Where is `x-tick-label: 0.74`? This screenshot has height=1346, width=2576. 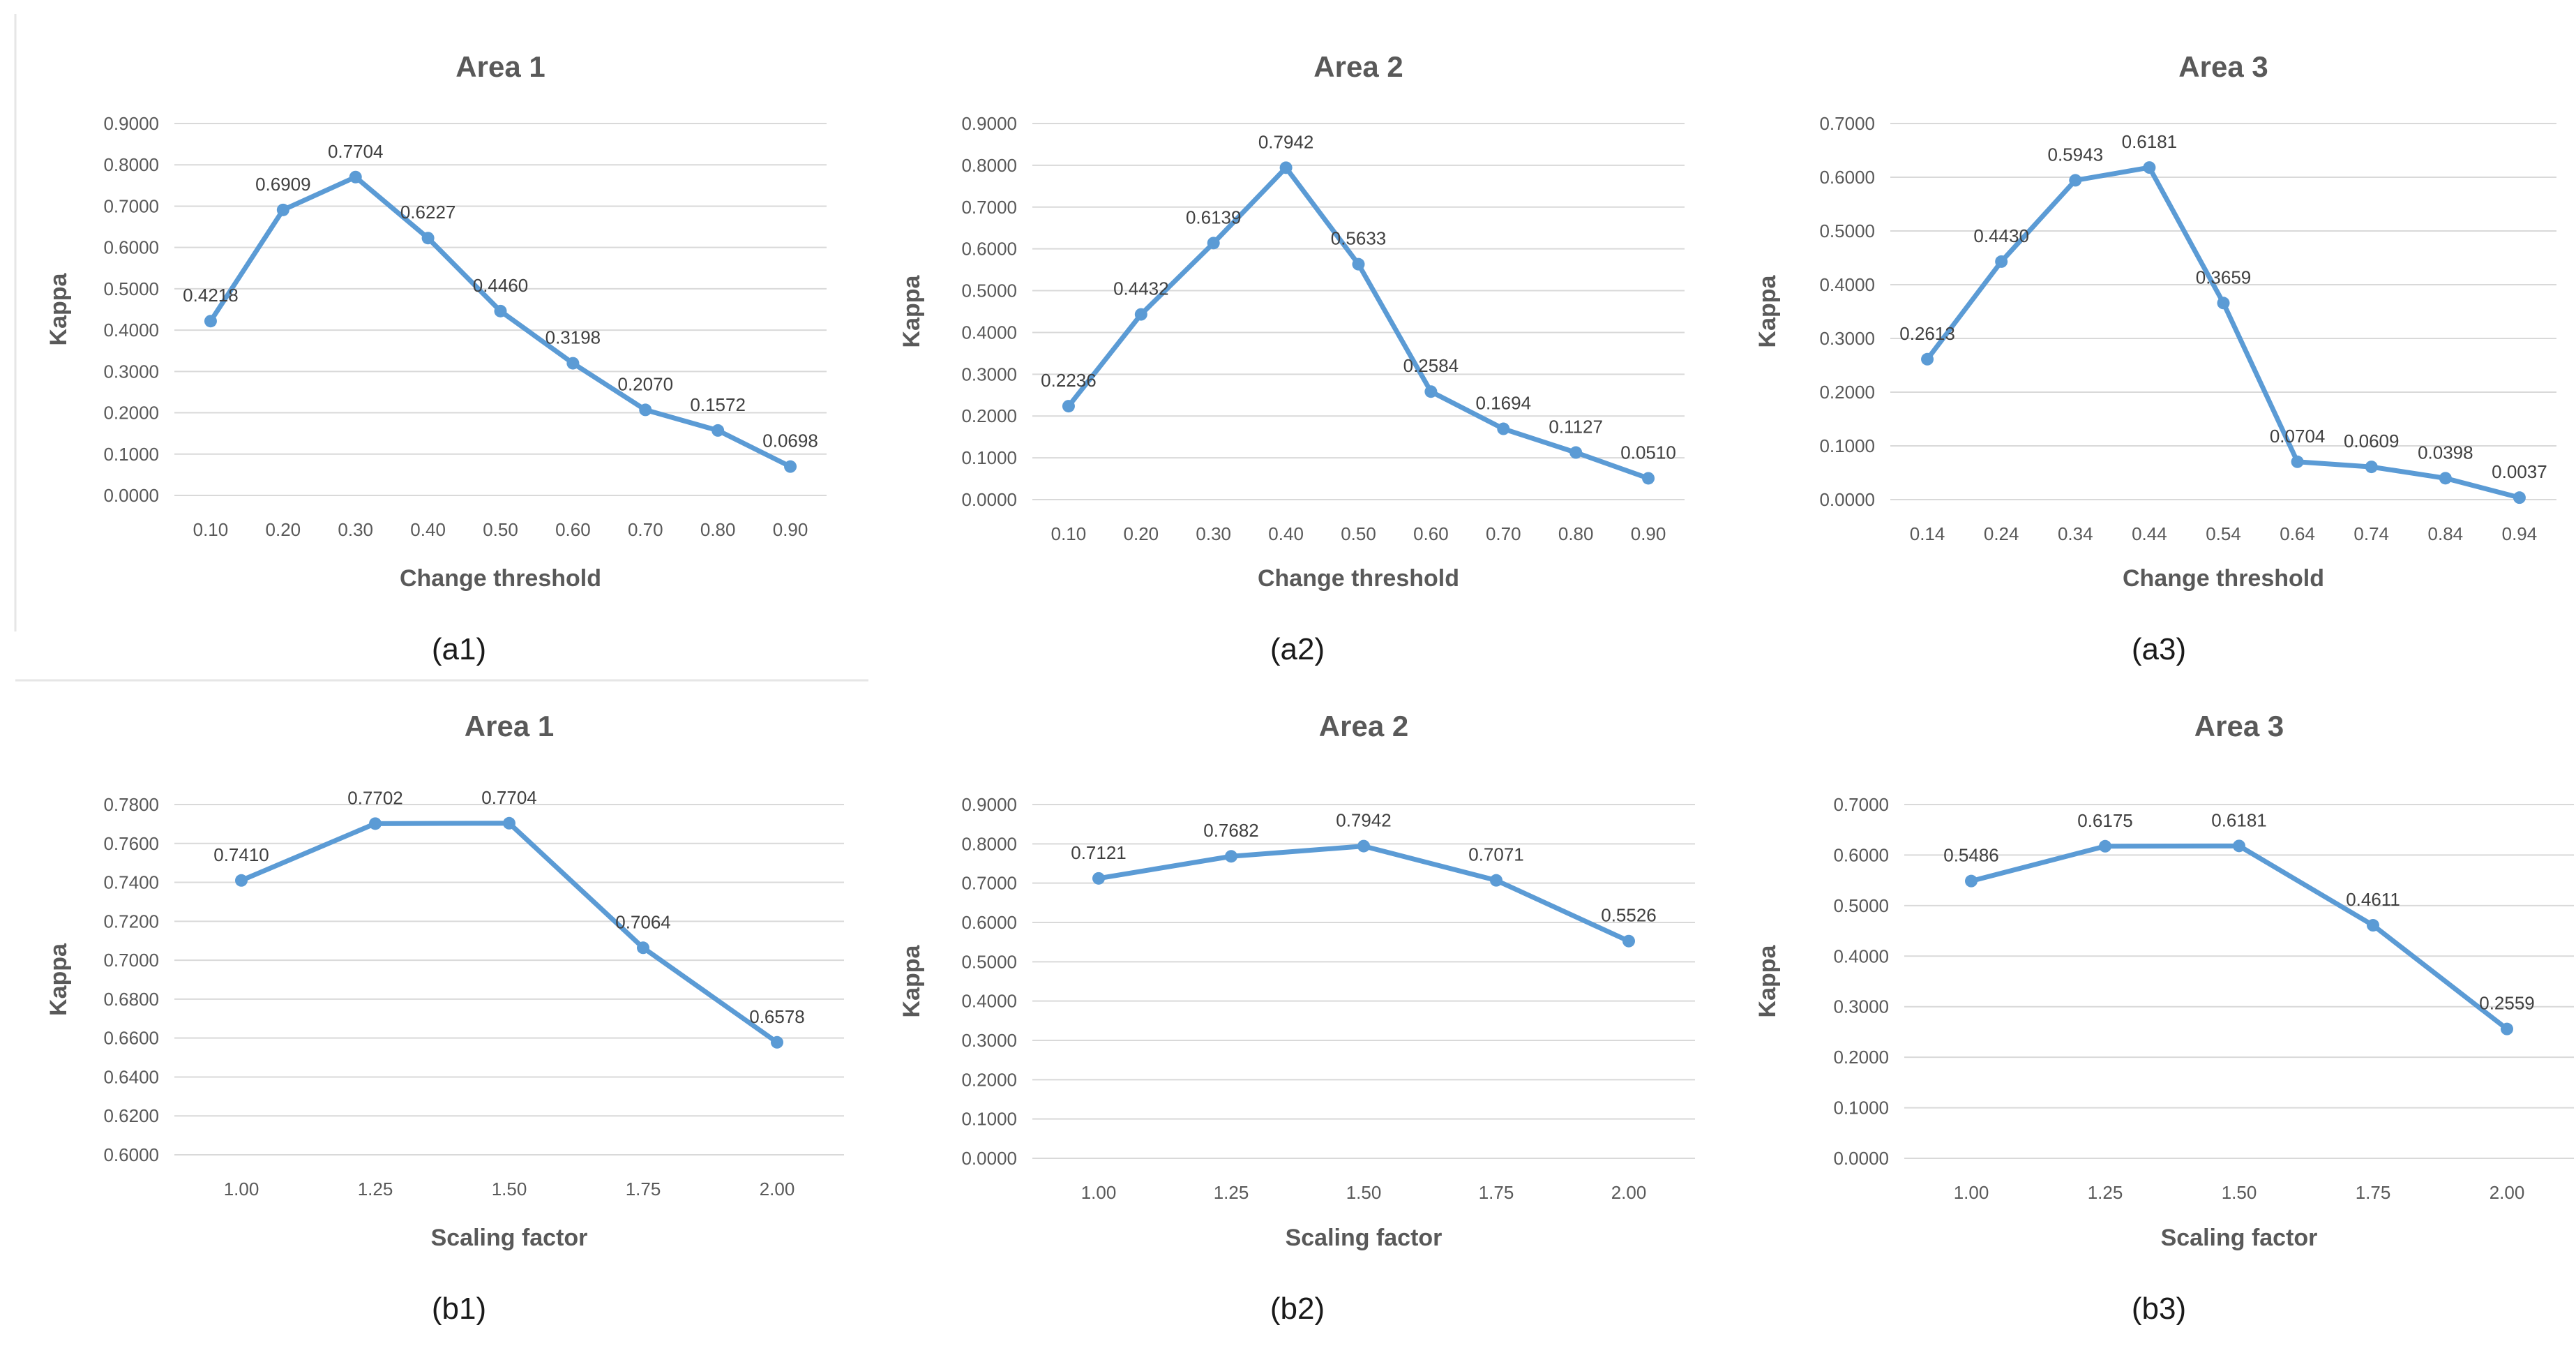 x-tick-label: 0.74 is located at coordinates (2371, 534).